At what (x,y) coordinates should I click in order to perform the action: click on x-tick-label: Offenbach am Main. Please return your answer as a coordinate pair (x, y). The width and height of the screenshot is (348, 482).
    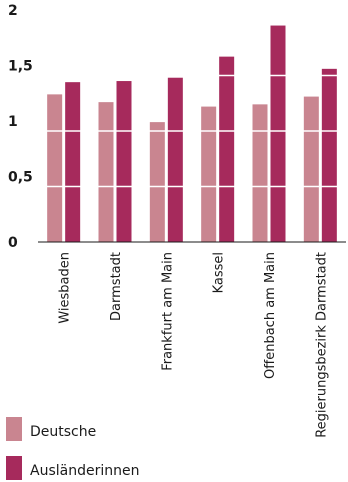
    Looking at the image, I should click on (270, 315).